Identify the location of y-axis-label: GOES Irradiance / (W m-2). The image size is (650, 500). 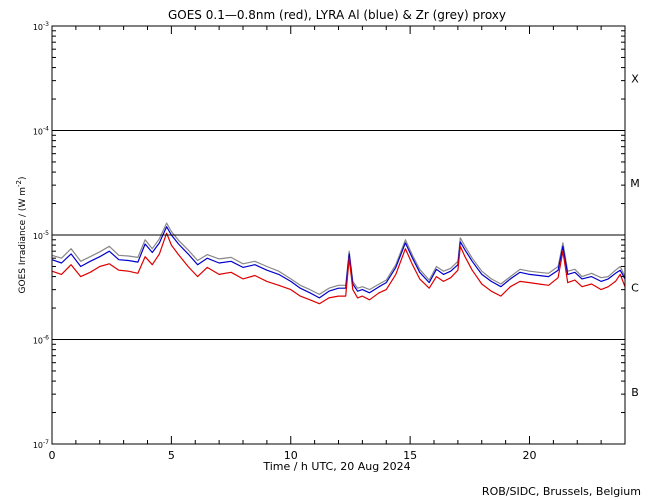
(21, 235).